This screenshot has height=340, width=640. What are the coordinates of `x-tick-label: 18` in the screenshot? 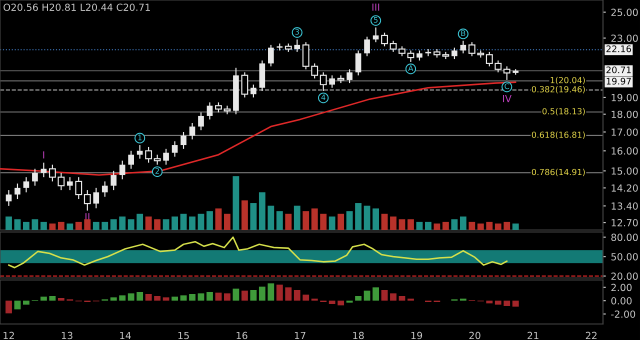 It's located at (358, 336).